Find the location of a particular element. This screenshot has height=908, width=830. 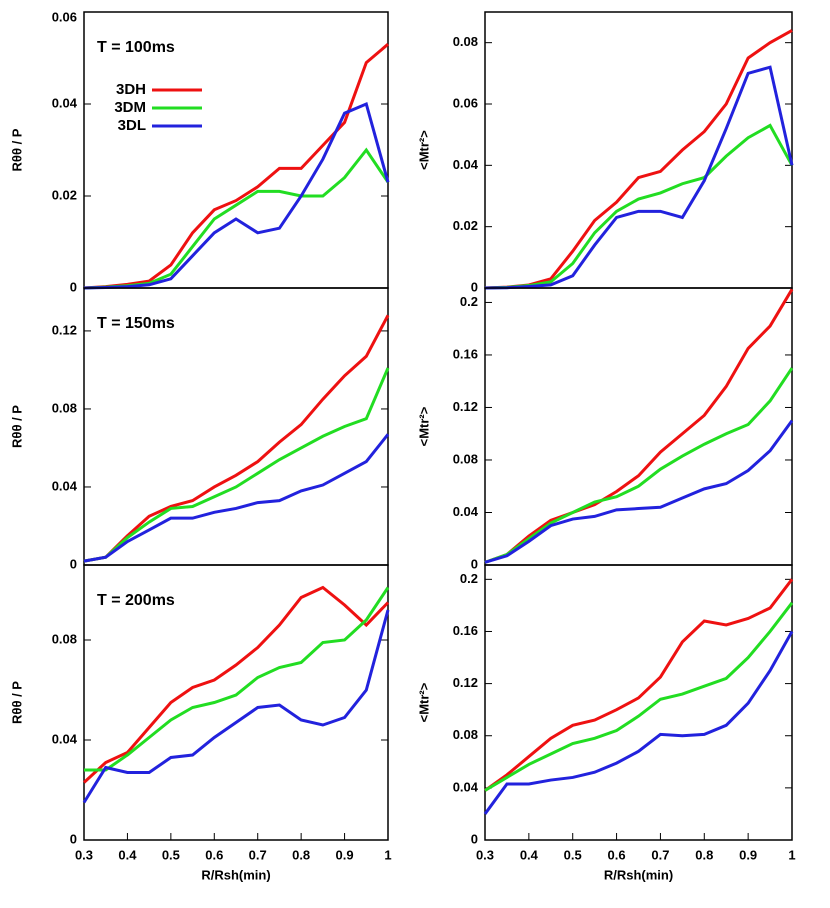

panel-annotation: T = 200ms is located at coordinates (136, 600).